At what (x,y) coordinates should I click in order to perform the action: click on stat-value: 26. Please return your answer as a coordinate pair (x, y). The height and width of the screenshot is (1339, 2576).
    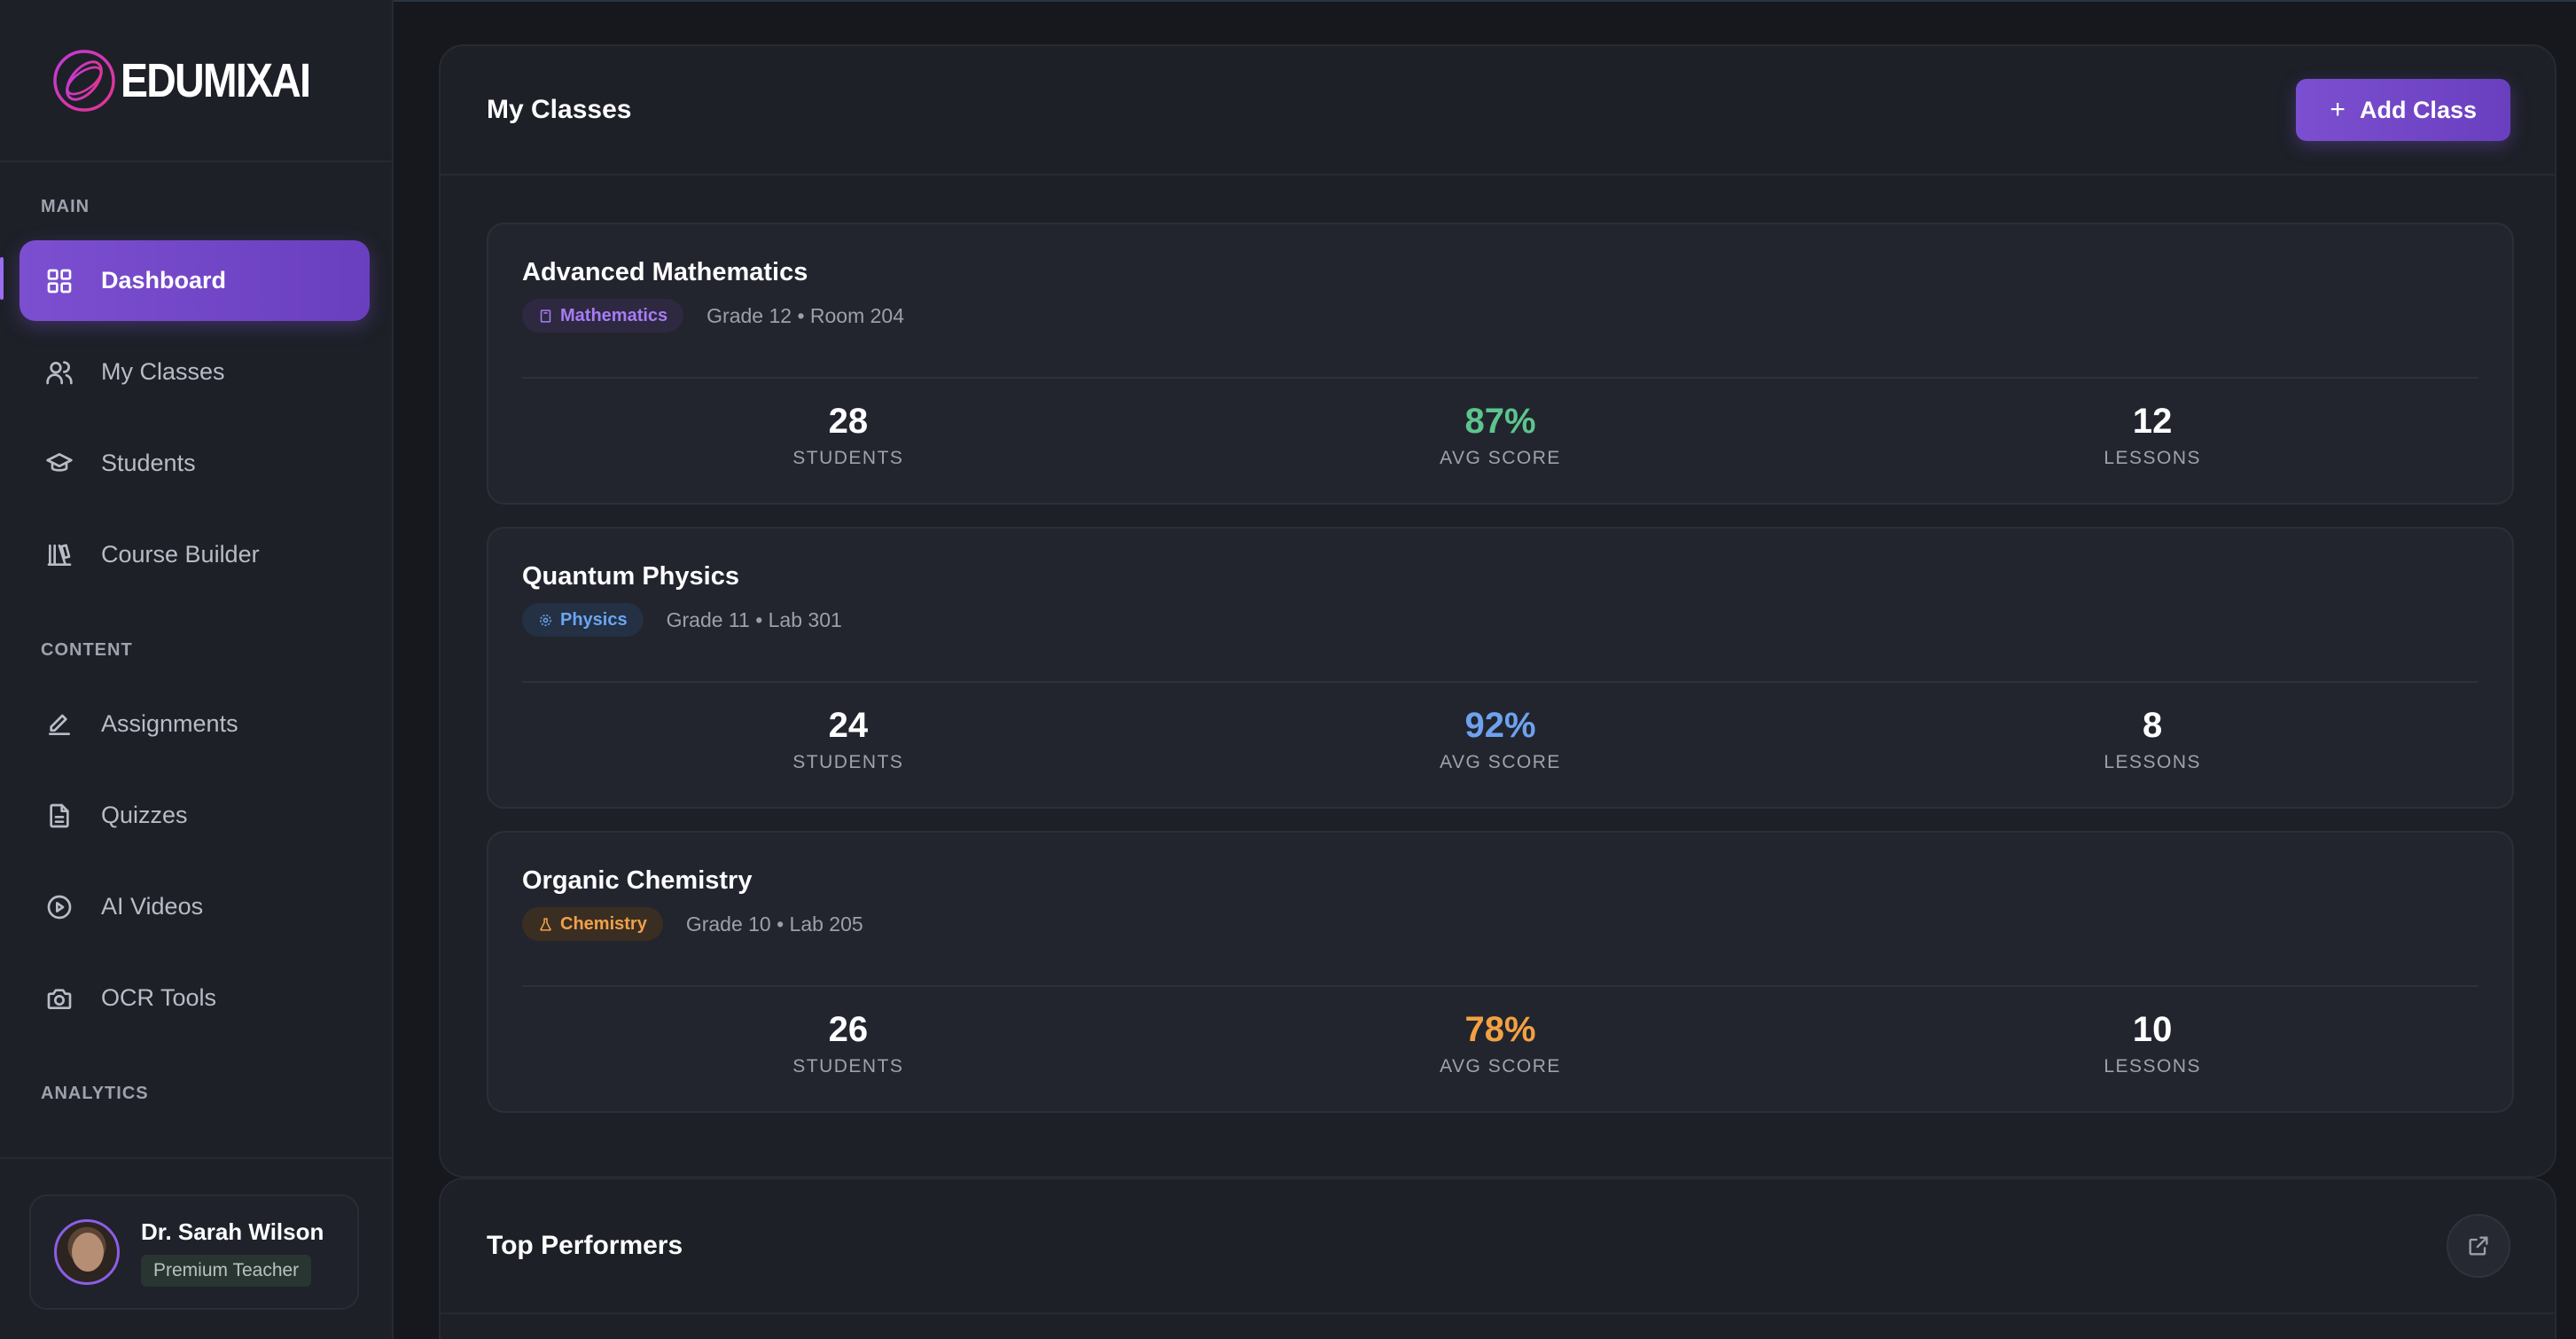
    Looking at the image, I should click on (848, 1029).